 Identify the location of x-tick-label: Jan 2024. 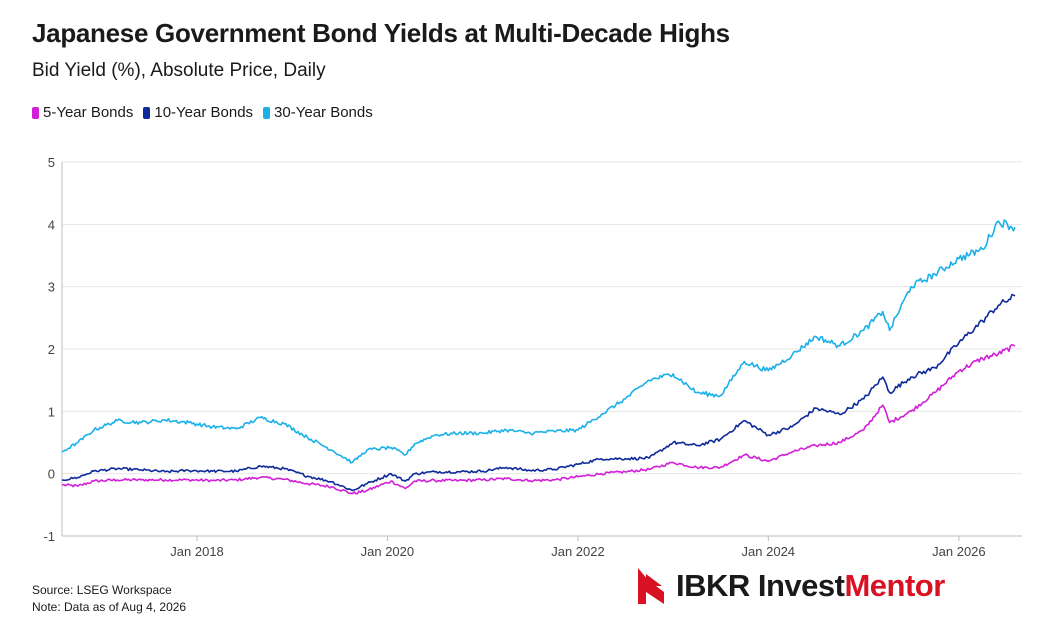
(769, 551).